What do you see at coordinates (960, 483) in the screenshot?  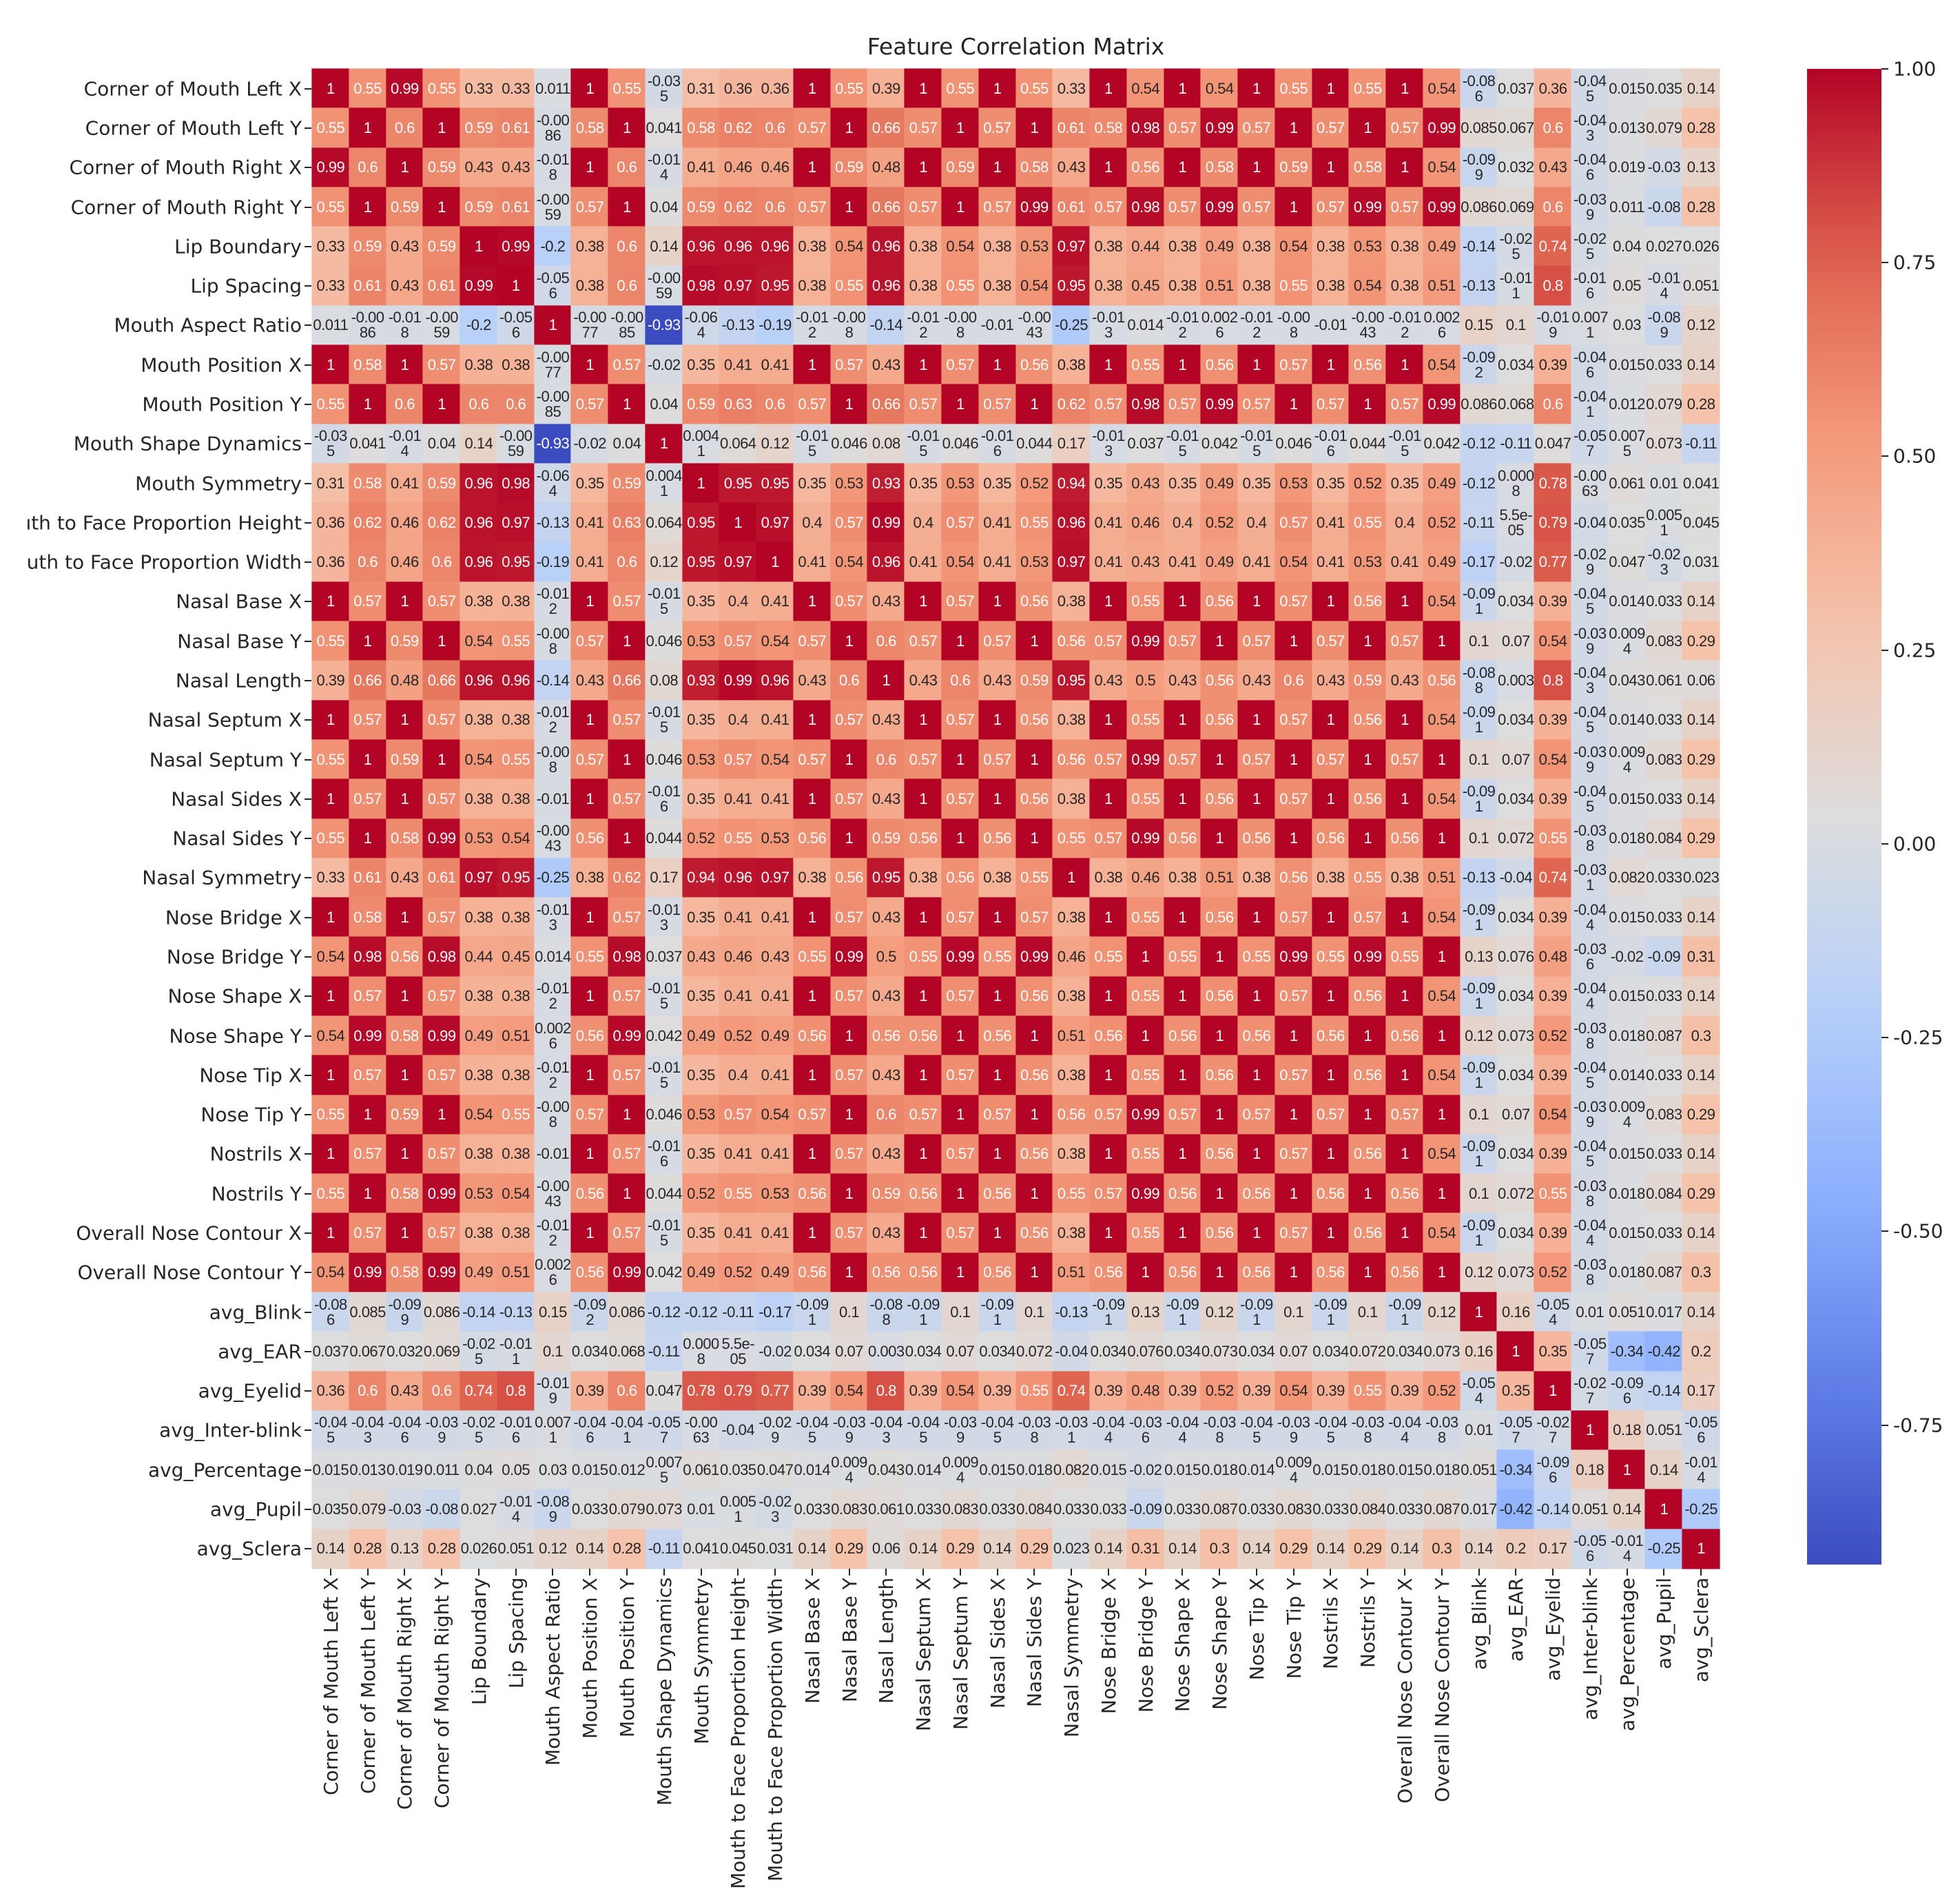 I see `heatmap-cell: 0.53` at bounding box center [960, 483].